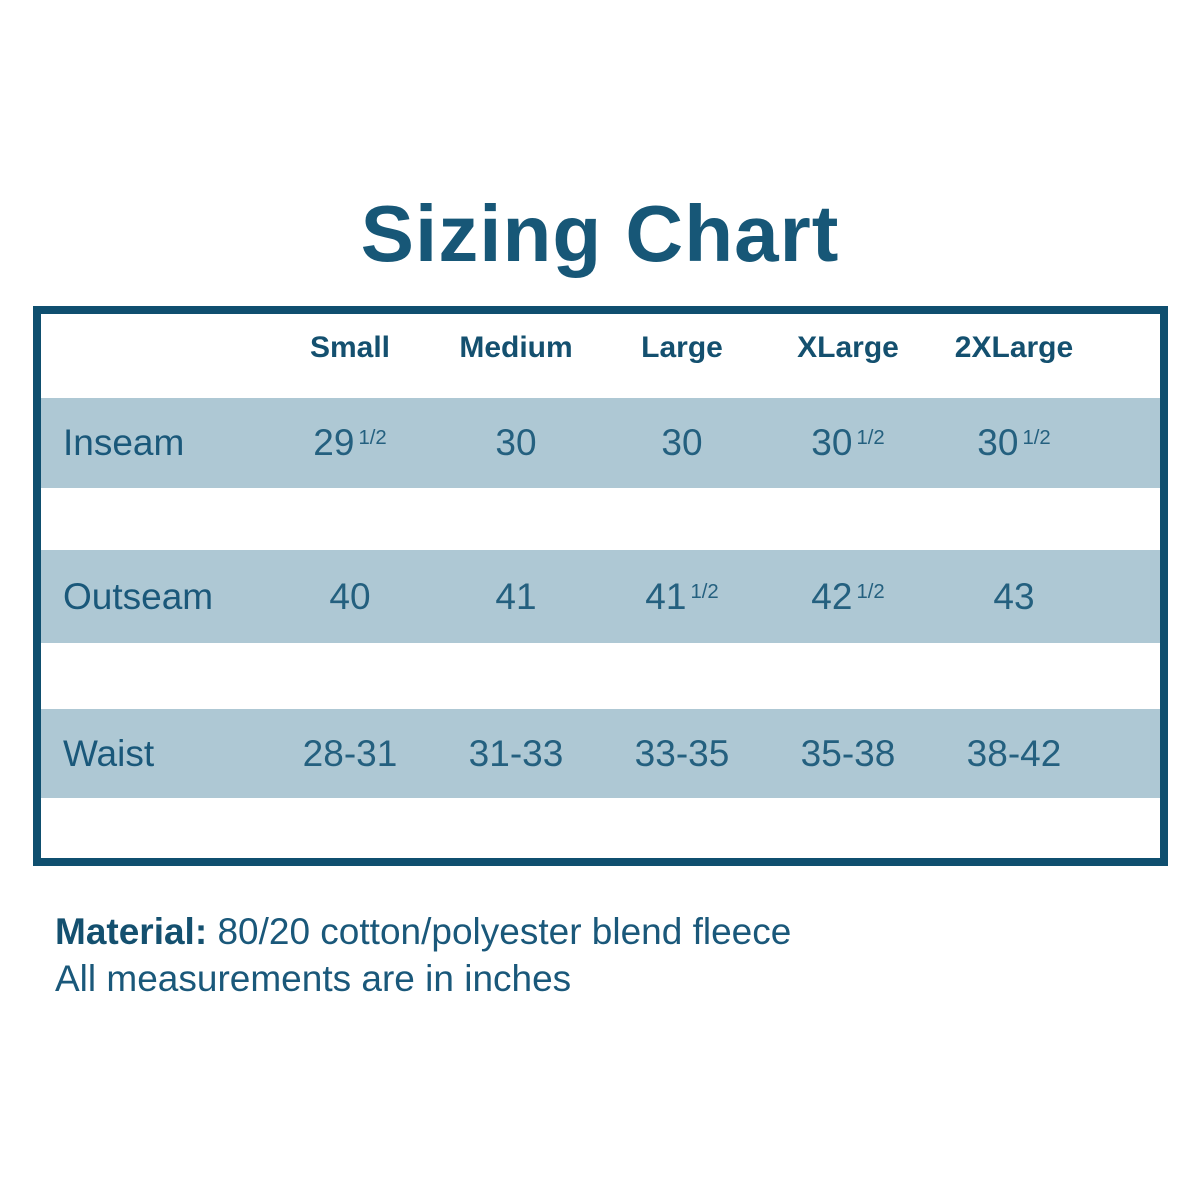 Image resolution: width=1200 pixels, height=1200 pixels. Describe the element at coordinates (516, 596) in the screenshot. I see `outseam-medium: 41` at that location.